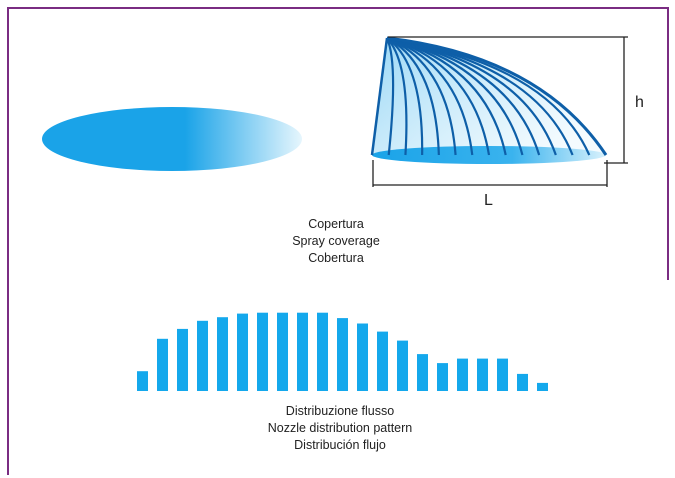 This screenshot has height=478, width=675. What do you see at coordinates (336, 258) in the screenshot?
I see `coverage-caption-es: Cobertura` at bounding box center [336, 258].